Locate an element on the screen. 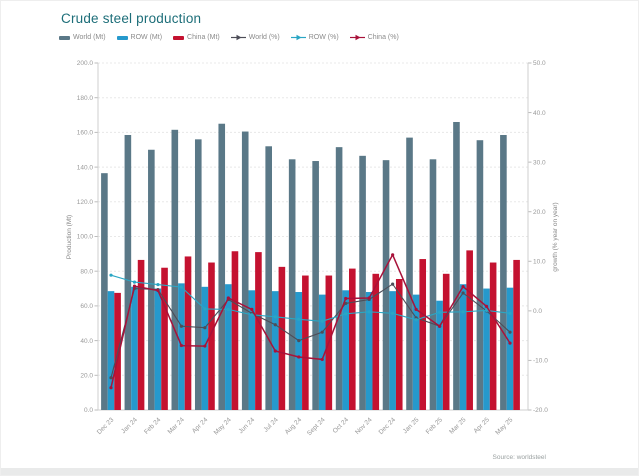 The height and width of the screenshot is (476, 639). legend-item-china: China (%) is located at coordinates (374, 37).